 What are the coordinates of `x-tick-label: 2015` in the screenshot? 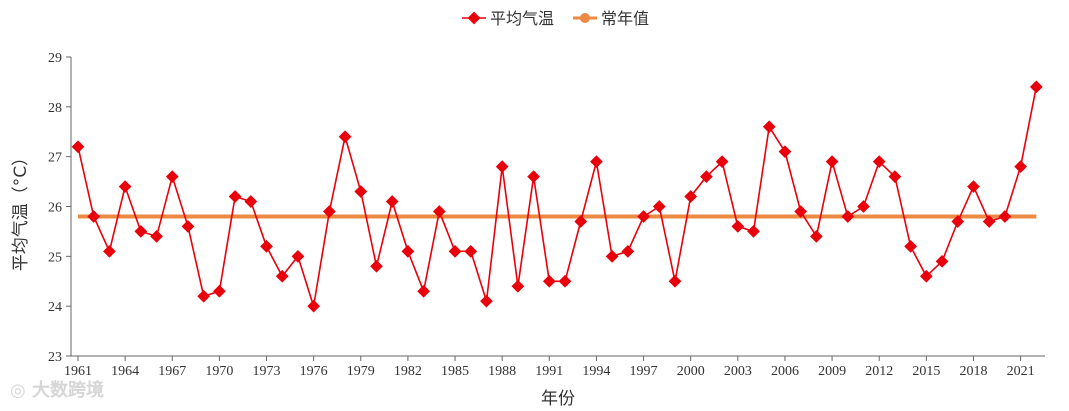 It's located at (926, 371).